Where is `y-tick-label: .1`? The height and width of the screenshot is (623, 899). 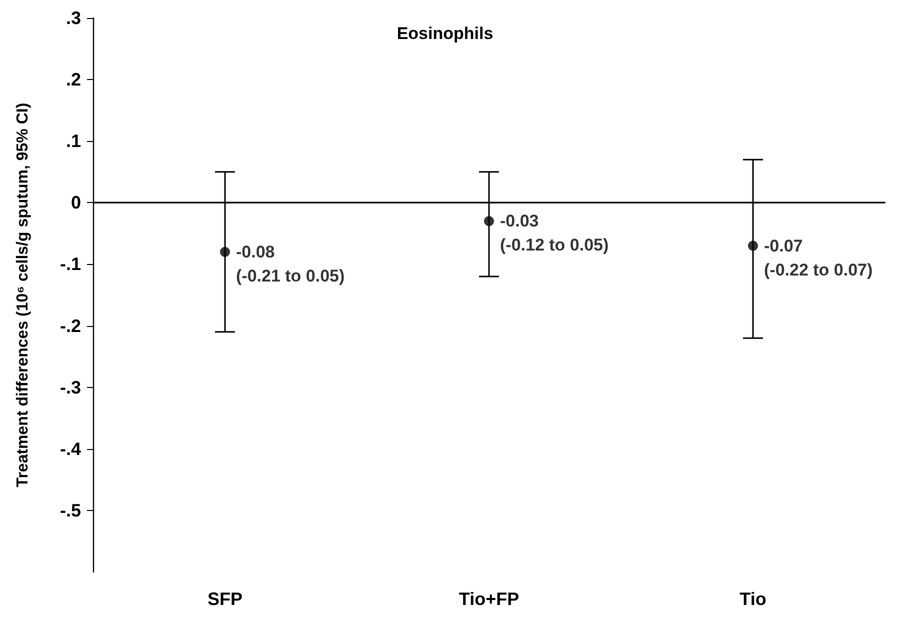
y-tick-label: .1 is located at coordinates (73, 141).